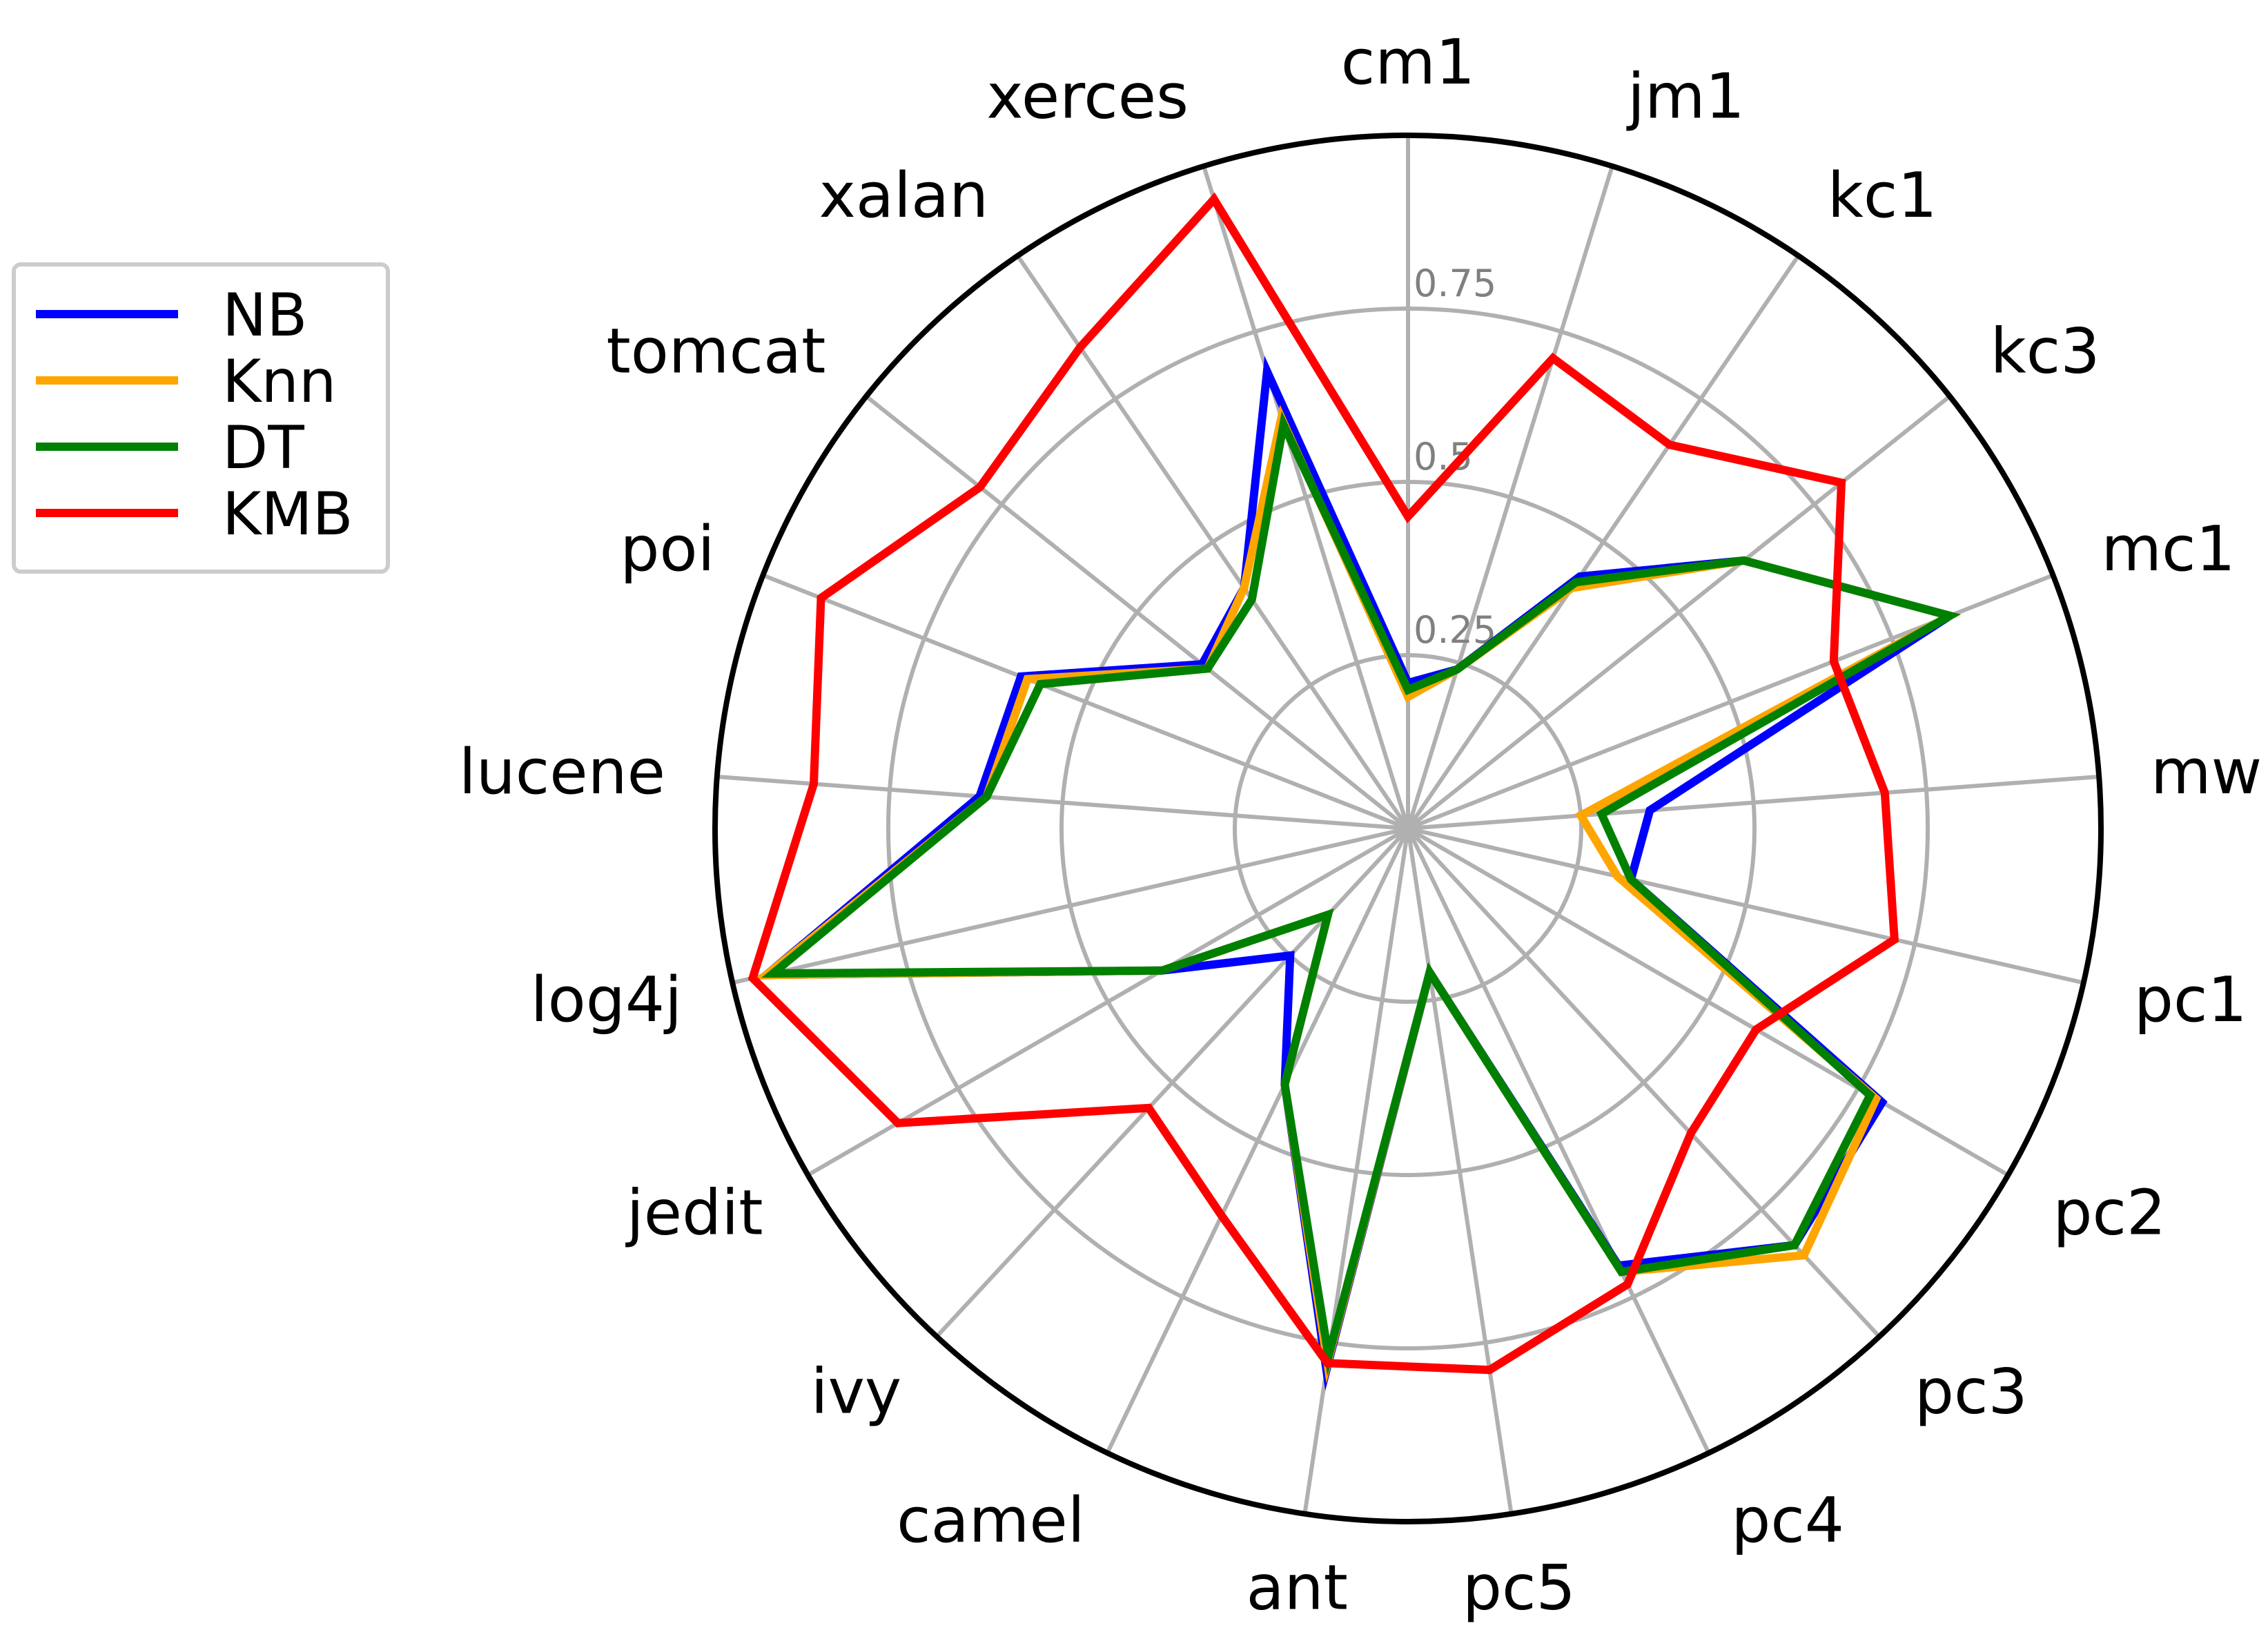 The image size is (2268, 1639). I want to click on grid-spoke-xalan, so click(1212, 542).